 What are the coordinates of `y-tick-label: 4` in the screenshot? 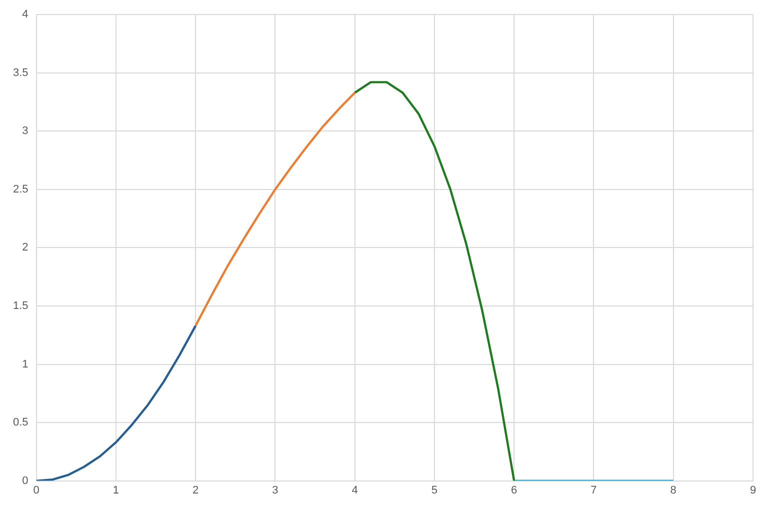 It's located at (25, 14).